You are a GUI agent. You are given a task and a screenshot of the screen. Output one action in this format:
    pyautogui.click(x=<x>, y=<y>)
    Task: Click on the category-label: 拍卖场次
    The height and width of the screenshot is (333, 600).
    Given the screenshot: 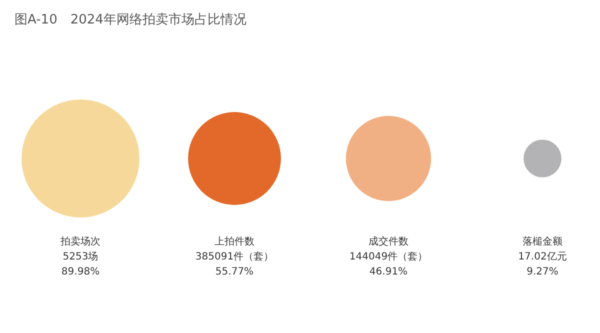 What is the action you would take?
    pyautogui.click(x=80, y=242)
    